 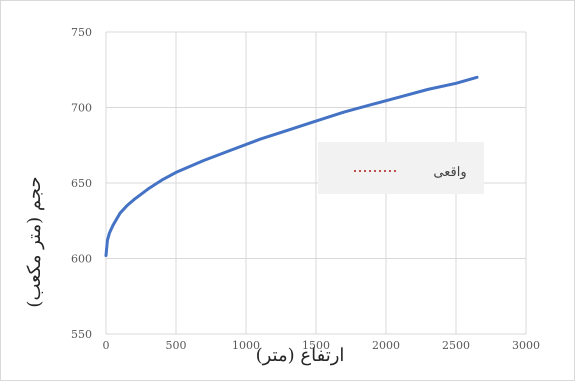 I want to click on y-tick-labels: 550 600 650 700 750, so click(x=81, y=183).